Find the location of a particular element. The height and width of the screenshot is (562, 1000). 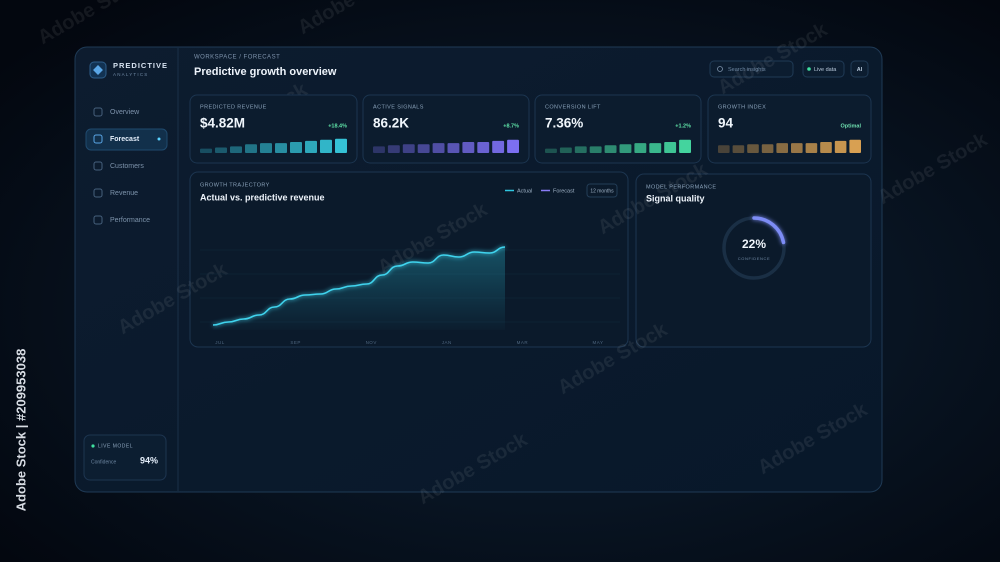

nav-item: Customers is located at coordinates (127, 166).